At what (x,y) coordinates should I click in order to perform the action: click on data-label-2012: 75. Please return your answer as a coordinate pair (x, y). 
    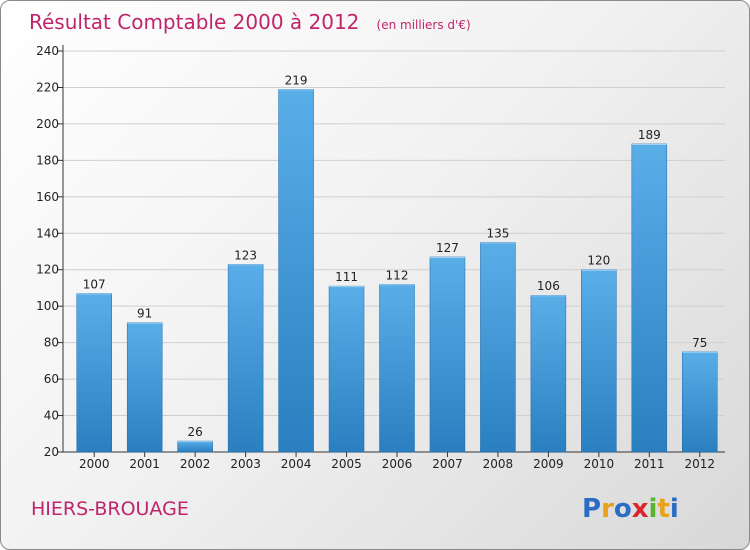
    Looking at the image, I should click on (699, 343).